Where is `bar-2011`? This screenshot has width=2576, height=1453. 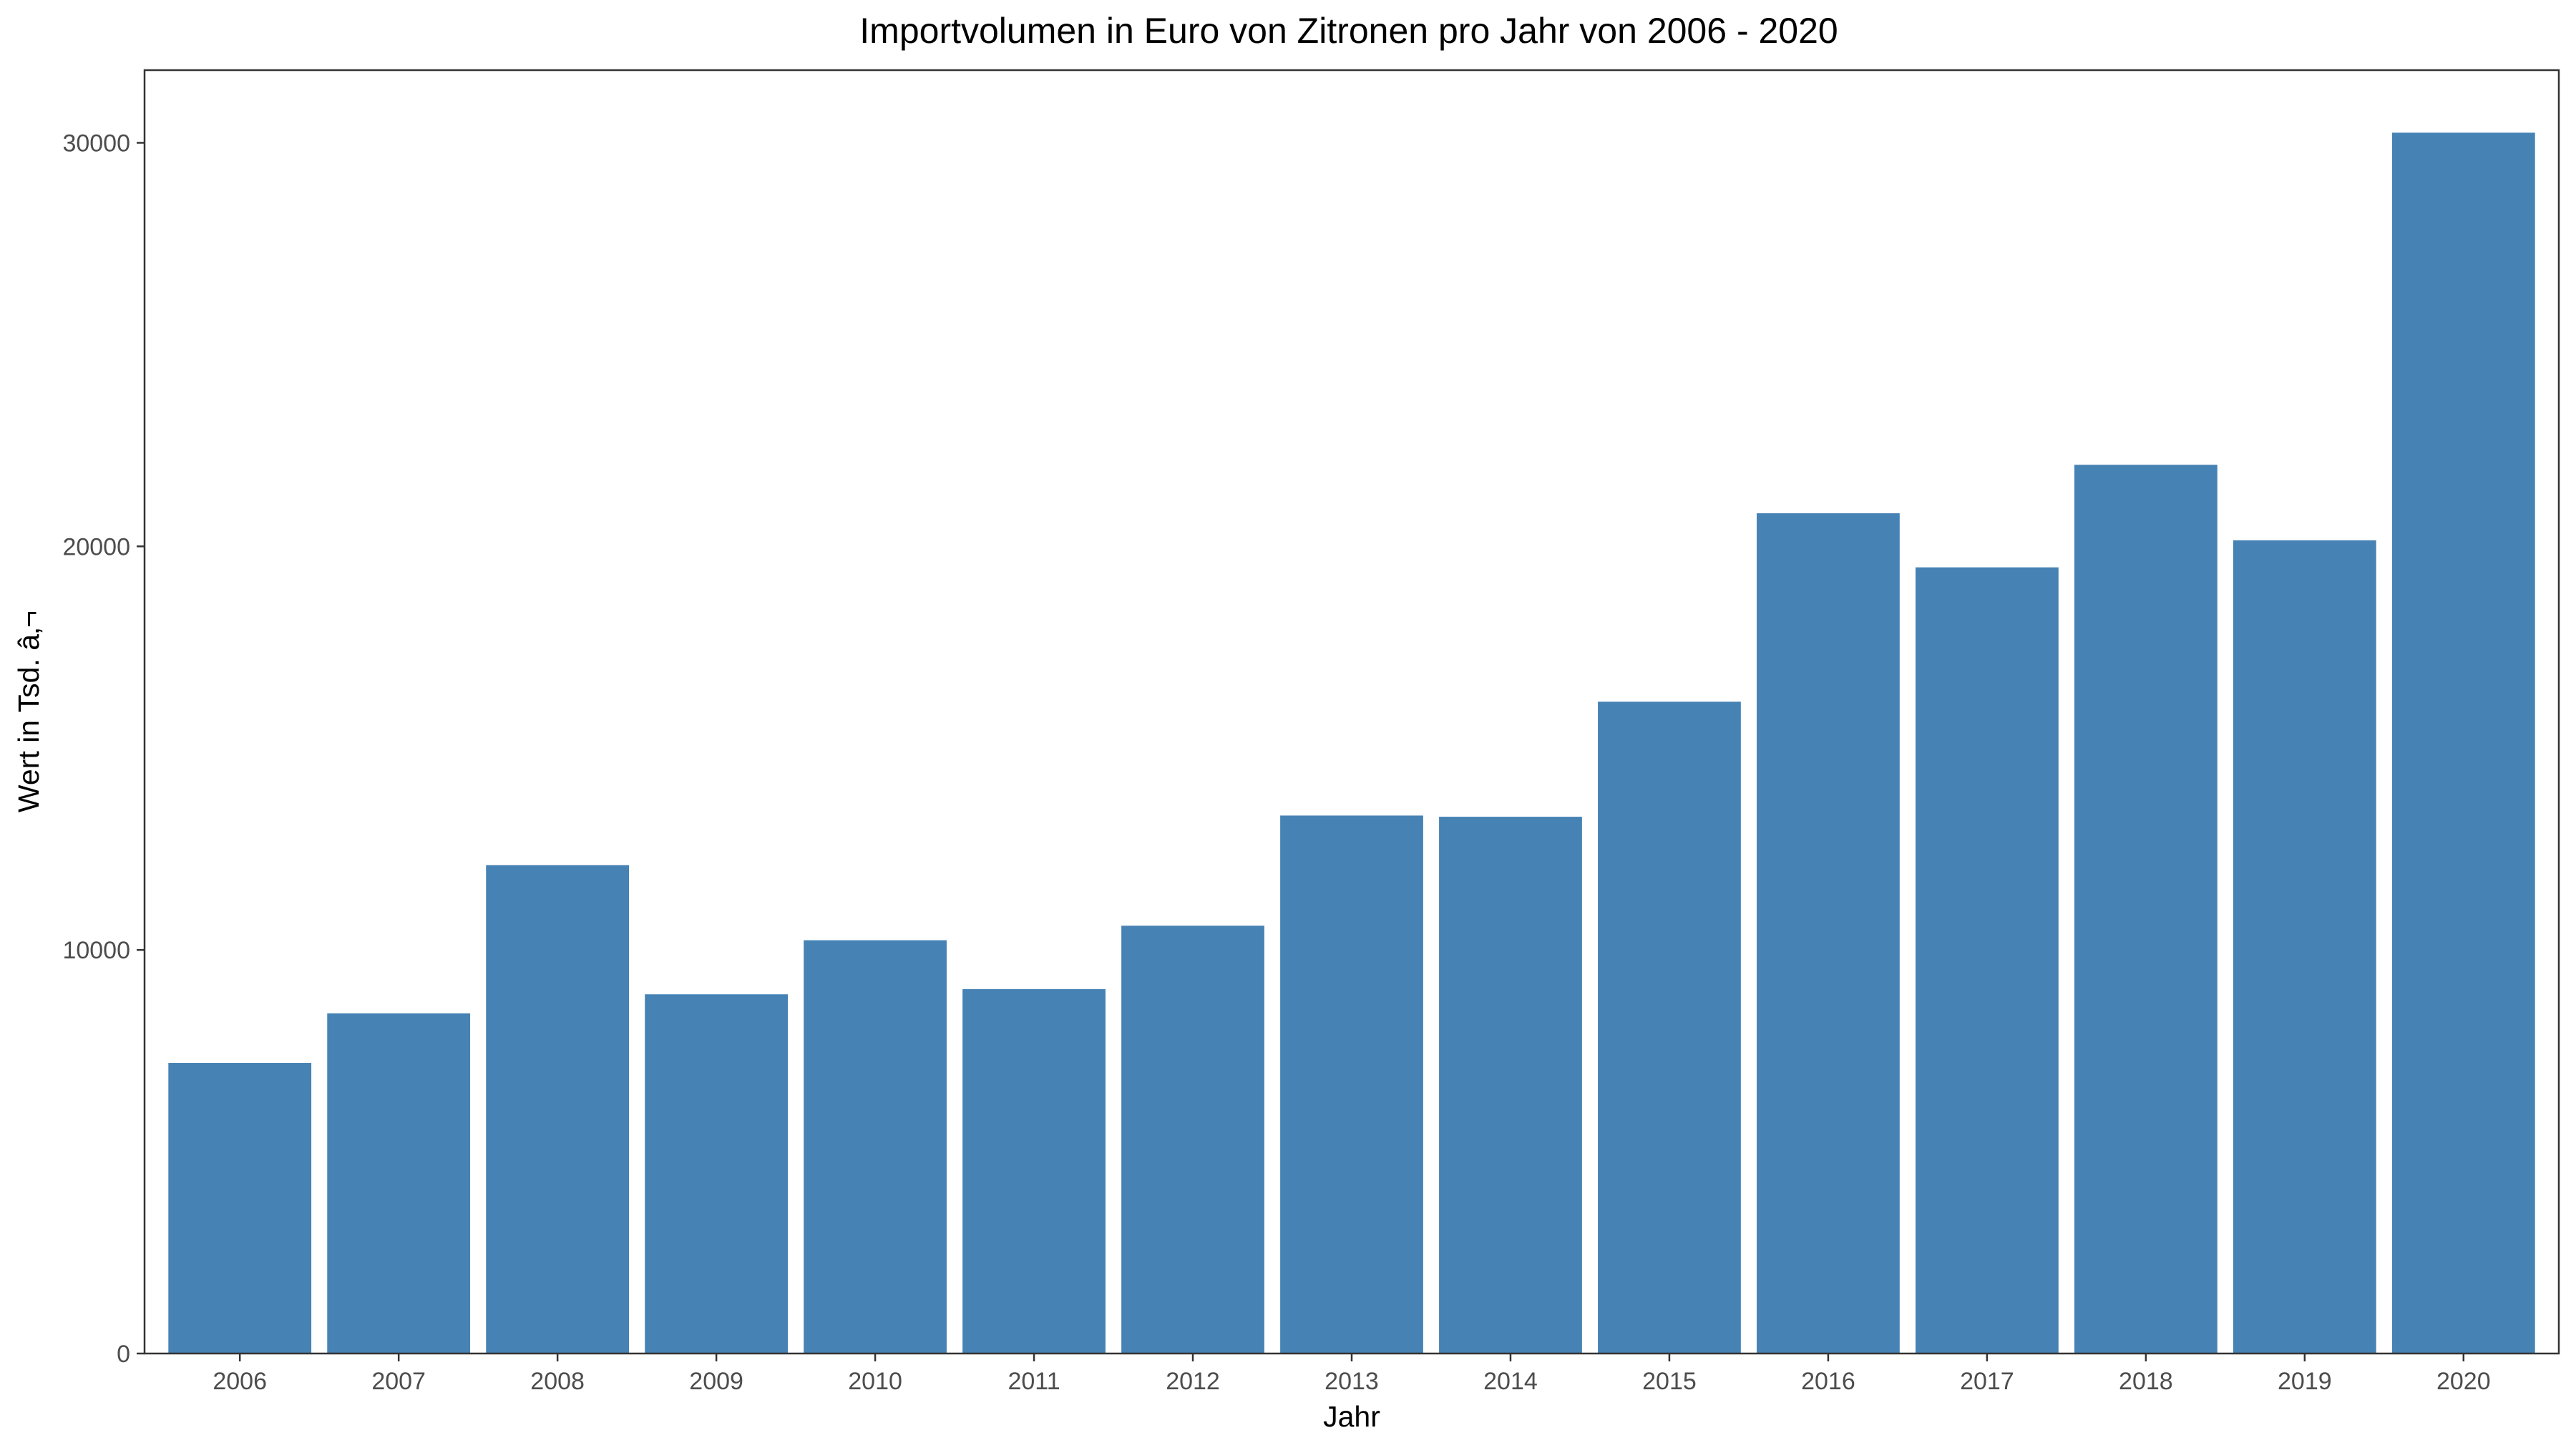
bar-2011 is located at coordinates (1034, 1171).